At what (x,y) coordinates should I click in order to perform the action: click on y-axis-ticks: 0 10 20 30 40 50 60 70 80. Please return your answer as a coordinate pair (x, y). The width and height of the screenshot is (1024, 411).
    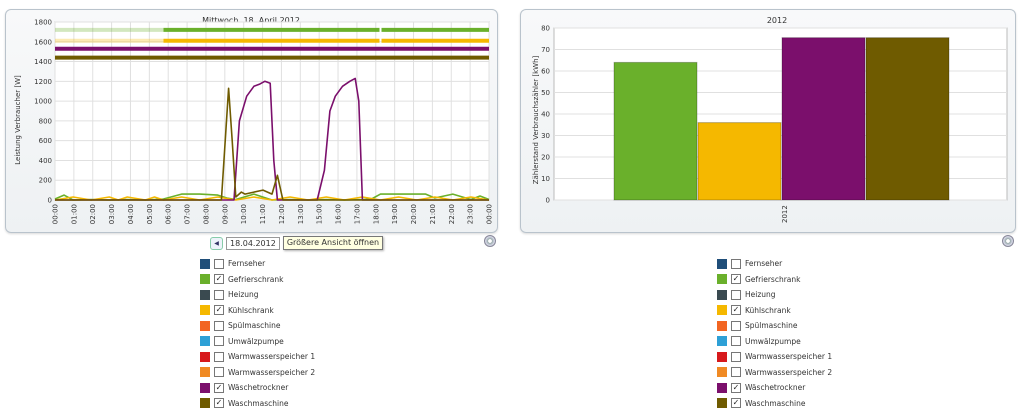
    Looking at the image, I should click on (545, 115).